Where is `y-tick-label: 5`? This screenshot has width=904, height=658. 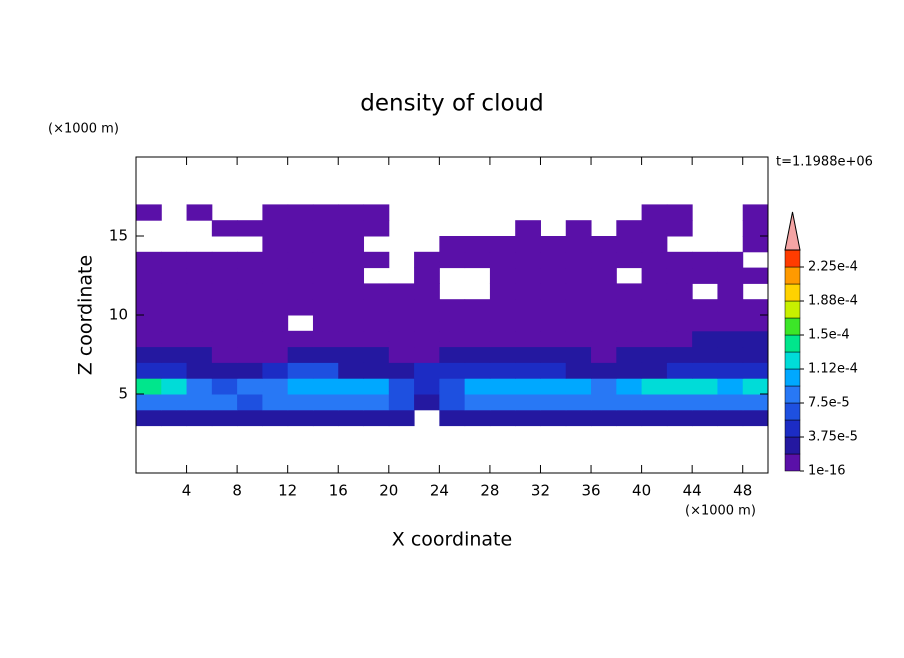 y-tick-label: 5 is located at coordinates (123, 394).